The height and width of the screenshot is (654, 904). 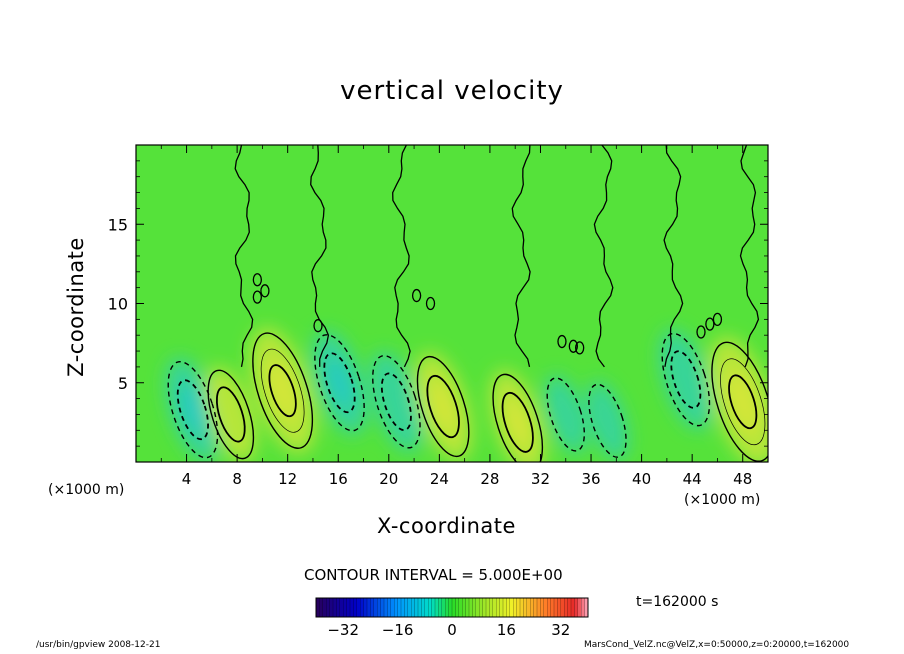 What do you see at coordinates (118, 224) in the screenshot?
I see `y-tick-label-3: 15` at bounding box center [118, 224].